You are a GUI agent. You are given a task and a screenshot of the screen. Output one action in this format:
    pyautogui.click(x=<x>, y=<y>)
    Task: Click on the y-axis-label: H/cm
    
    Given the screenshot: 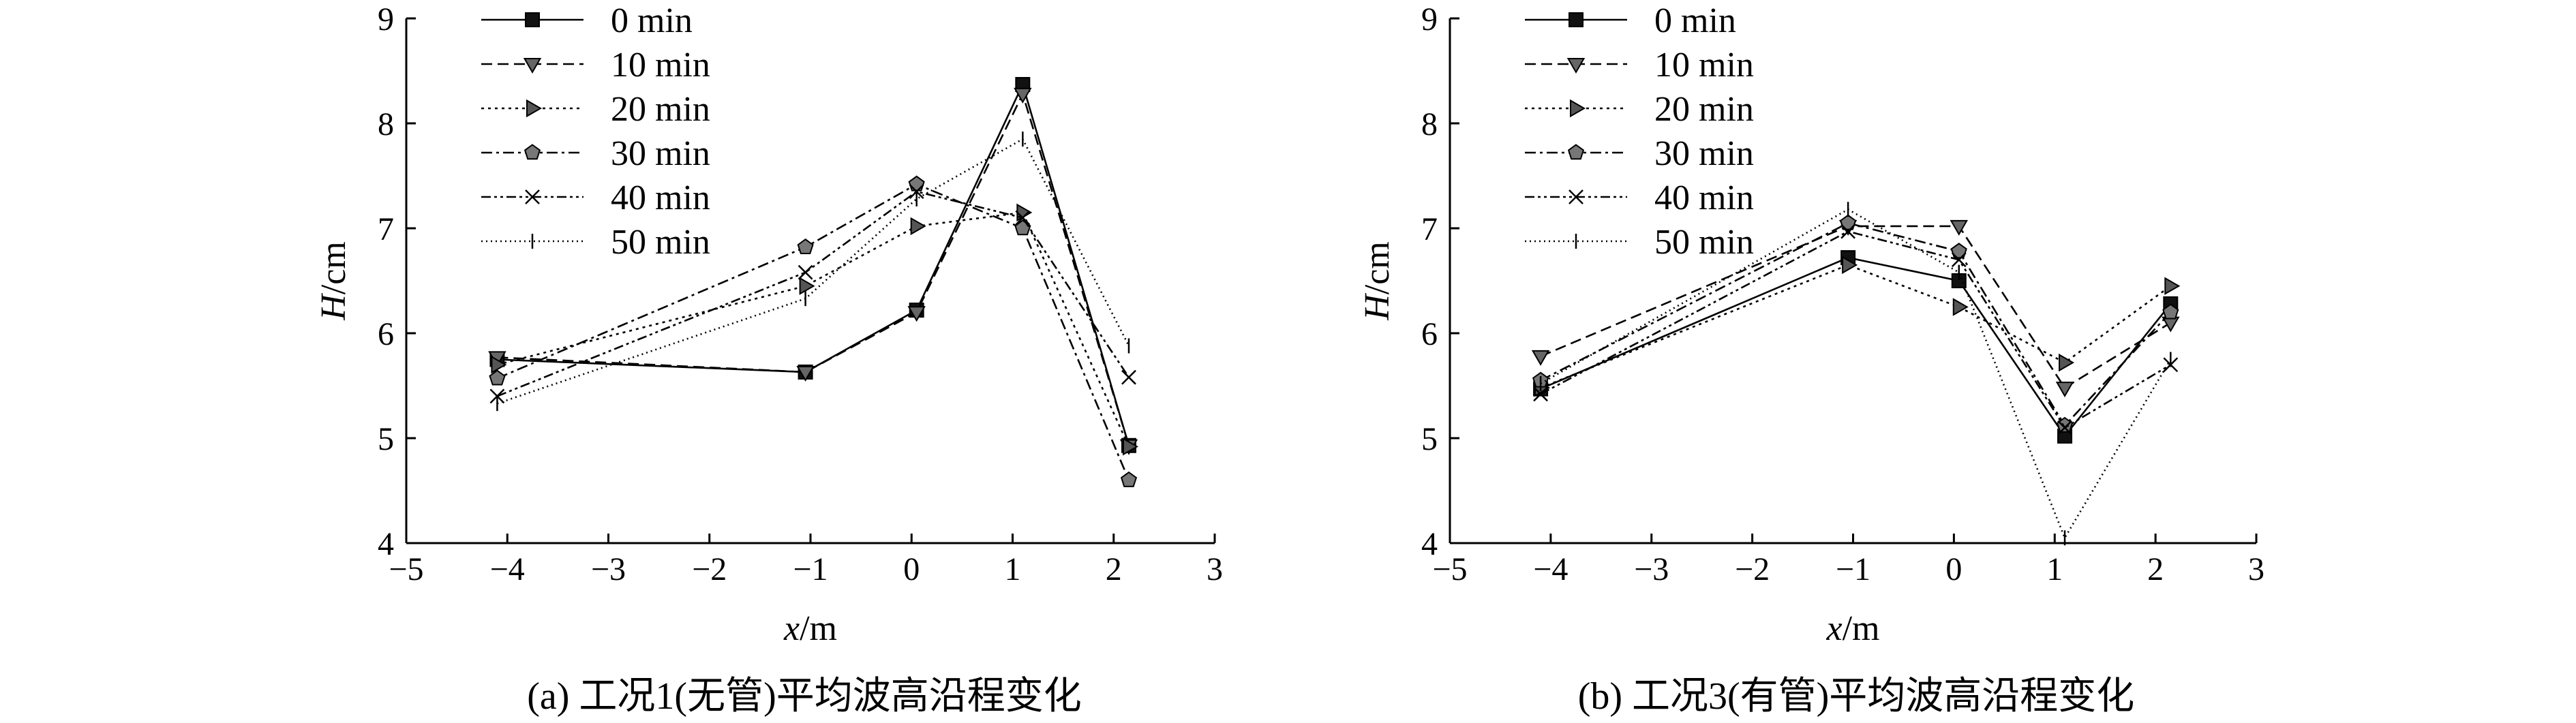 What is the action you would take?
    pyautogui.click(x=1378, y=281)
    